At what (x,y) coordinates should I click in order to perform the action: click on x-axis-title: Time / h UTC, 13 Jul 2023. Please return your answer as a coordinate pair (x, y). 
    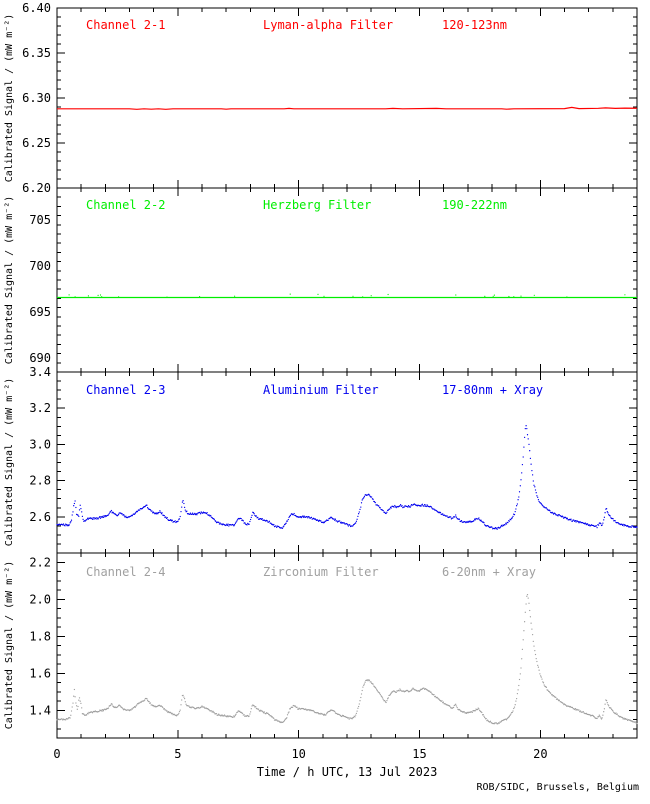
    Looking at the image, I should click on (347, 772).